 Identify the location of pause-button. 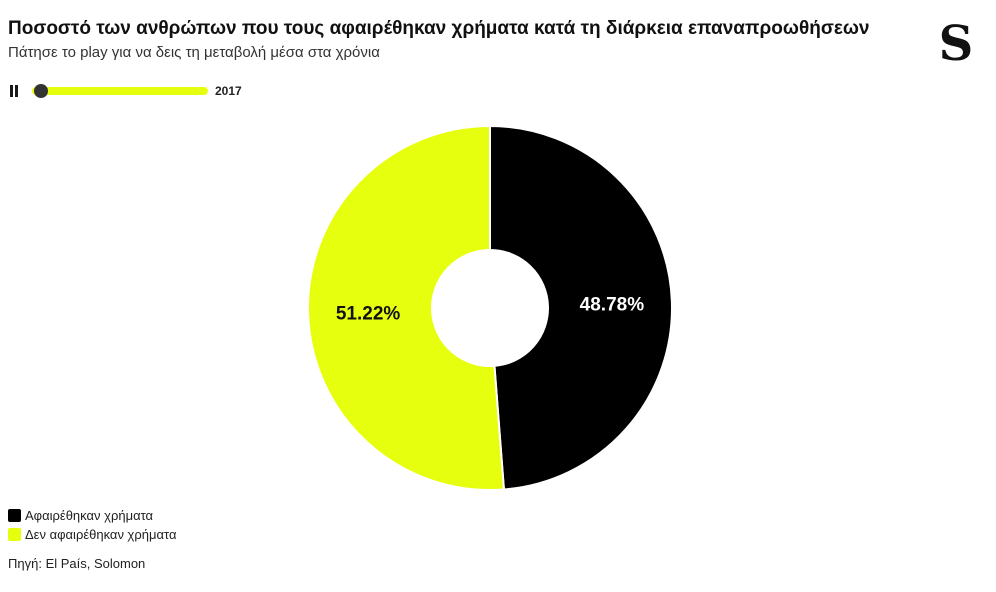
(15, 91).